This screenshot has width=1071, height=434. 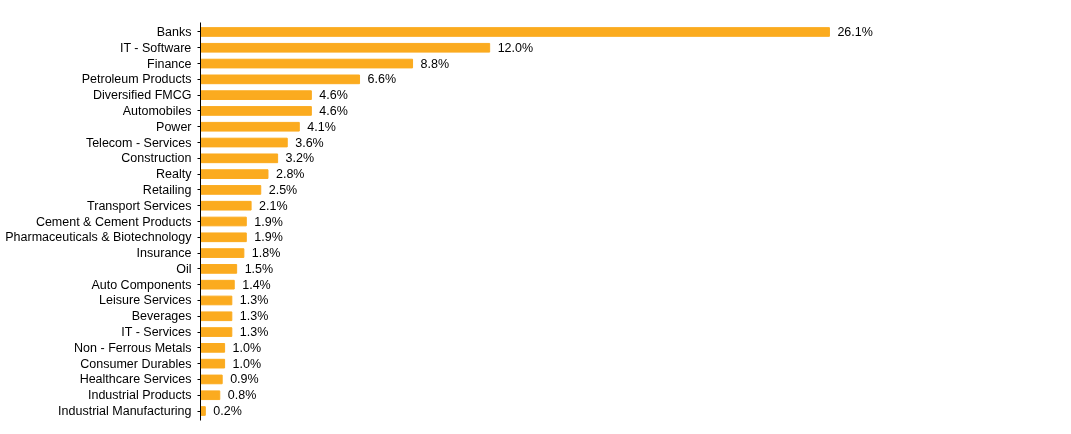 What do you see at coordinates (259, 268) in the screenshot?
I see `data-label: 1.5%` at bounding box center [259, 268].